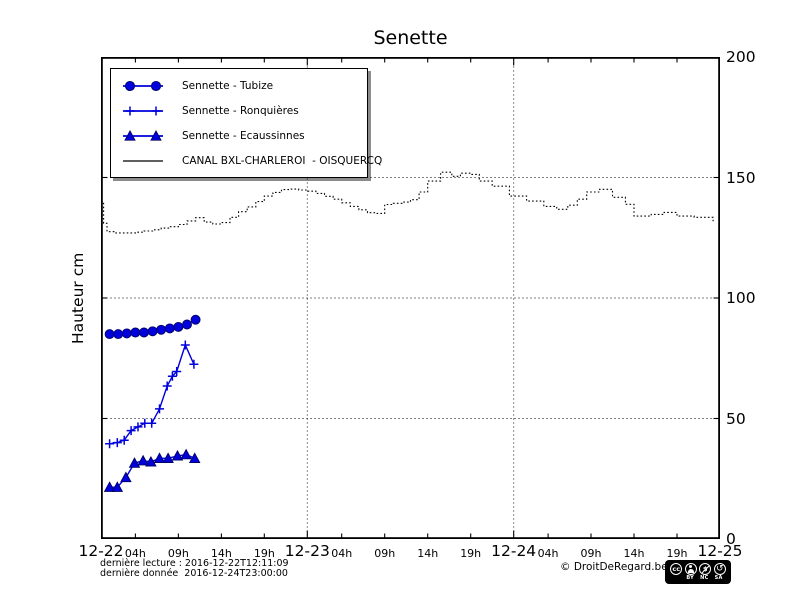  Describe the element at coordinates (307, 551) in the screenshot. I see `x-date-label: 12-23` at that location.